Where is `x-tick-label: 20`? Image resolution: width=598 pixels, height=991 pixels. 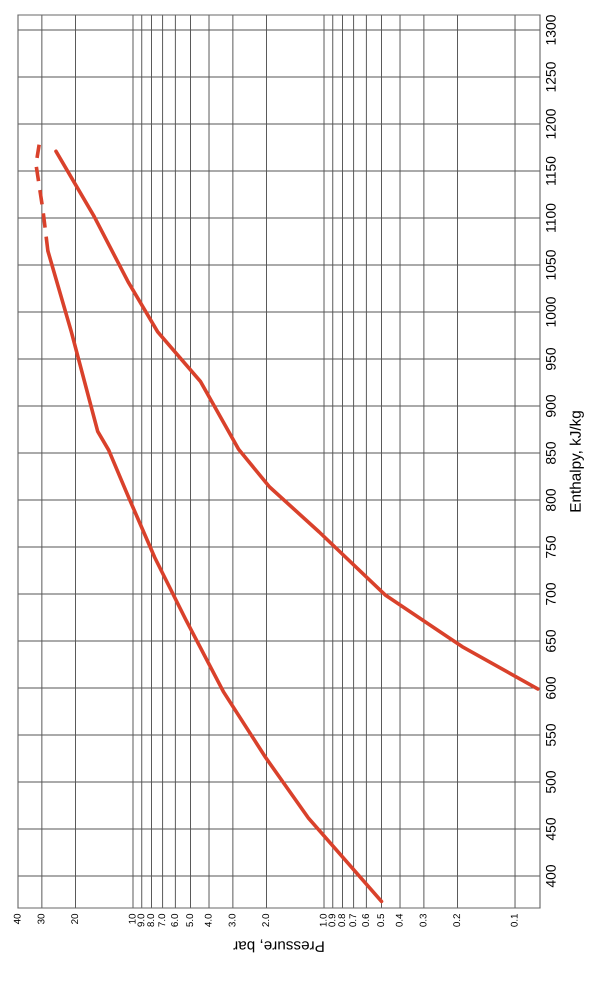 x-tick-label: 20 is located at coordinates (74, 919).